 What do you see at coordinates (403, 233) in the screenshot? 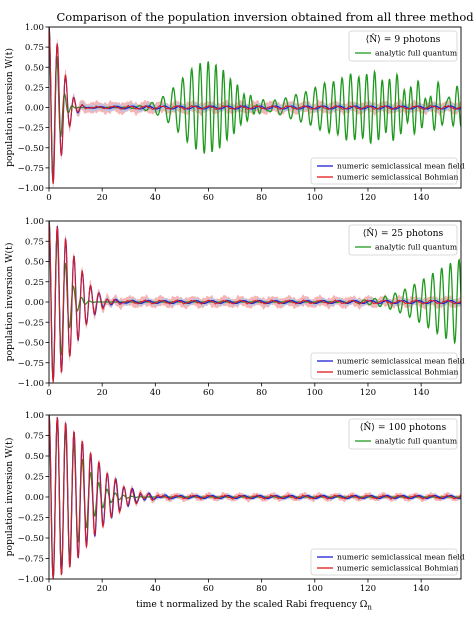
I see `legend-title: ⟨N̂⟩ = 25 photons` at bounding box center [403, 233].